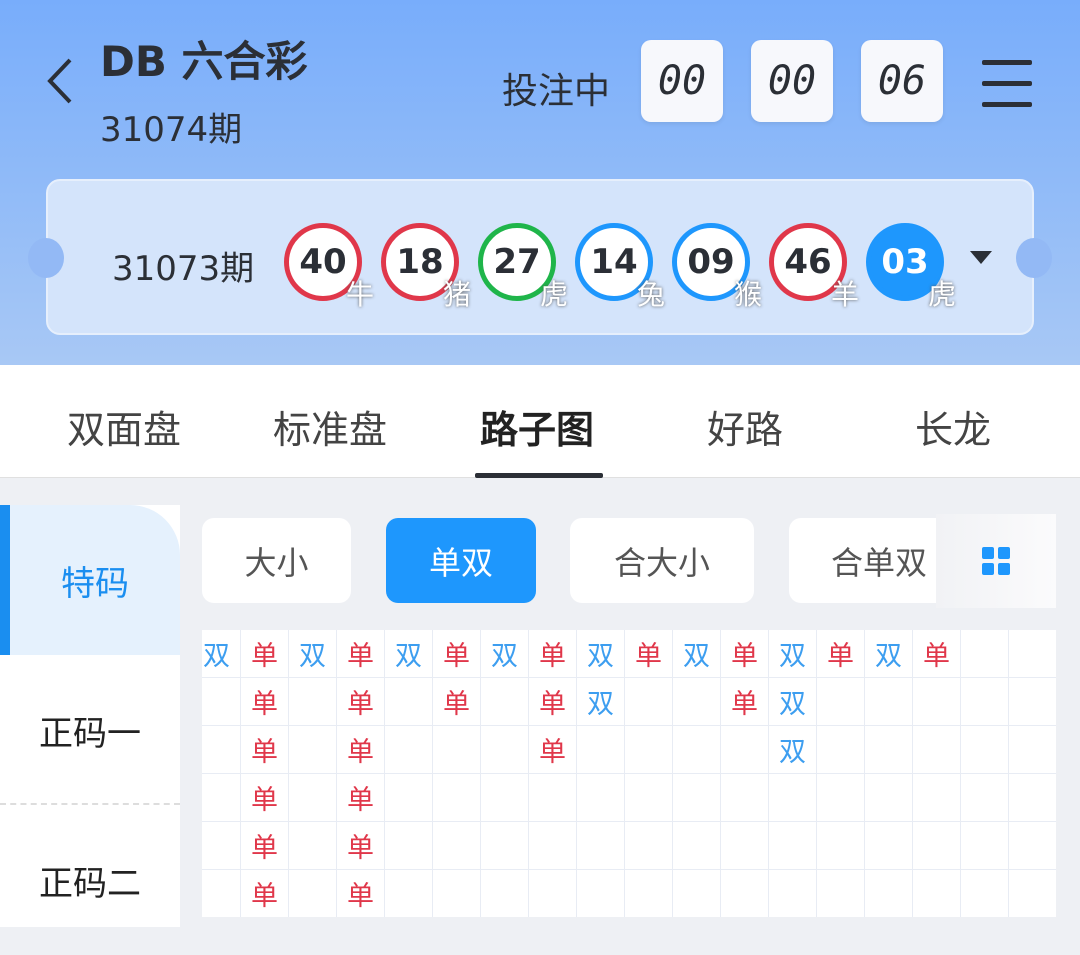  I want to click on draw-ball: 18, so click(420, 262).